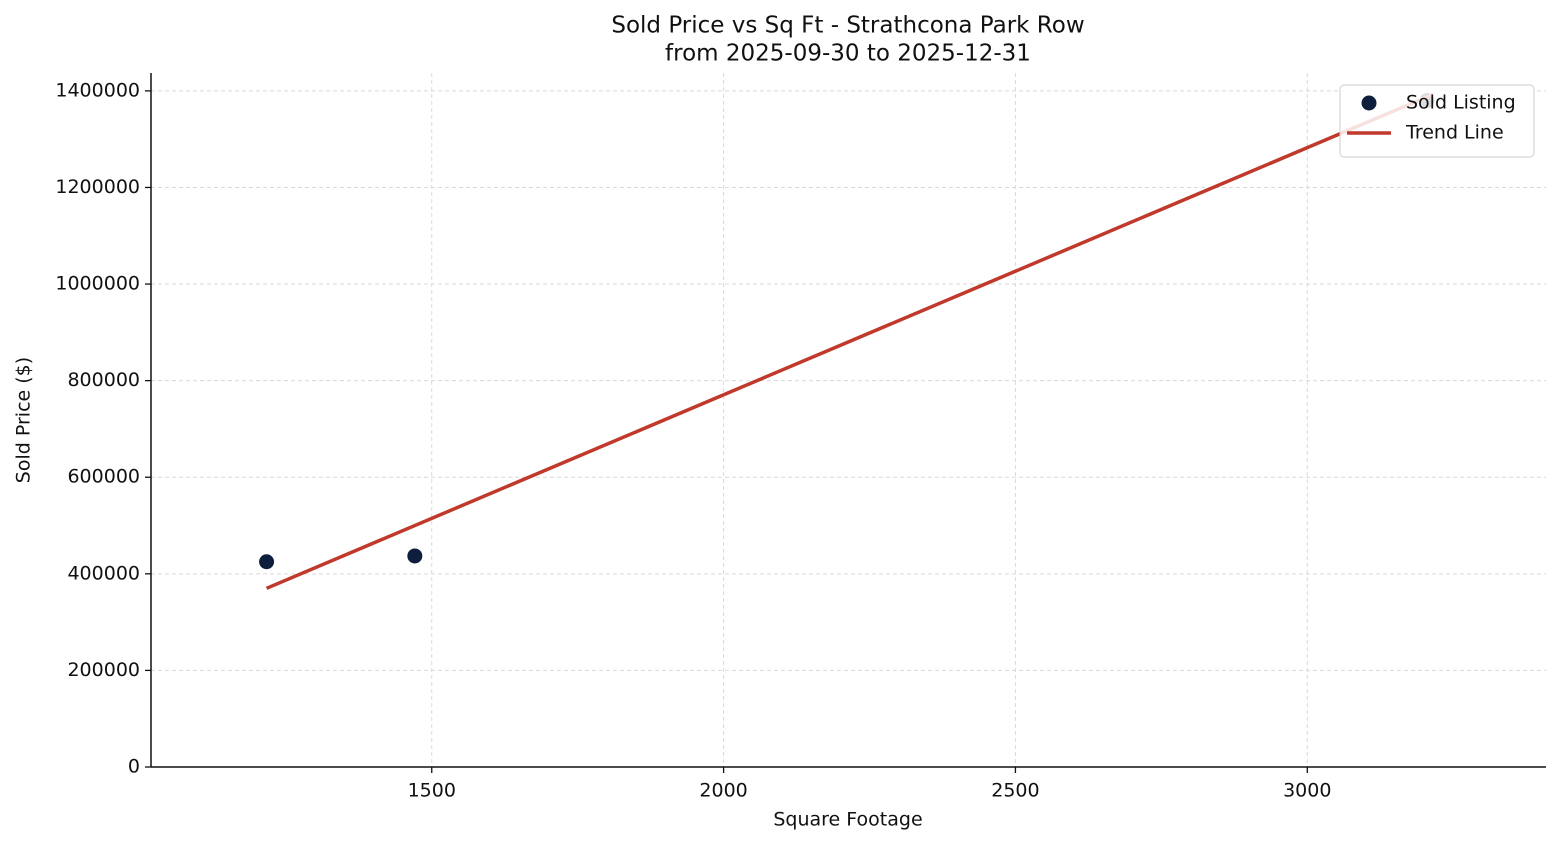  I want to click on legend-label: Sold Listing, so click(1461, 103).